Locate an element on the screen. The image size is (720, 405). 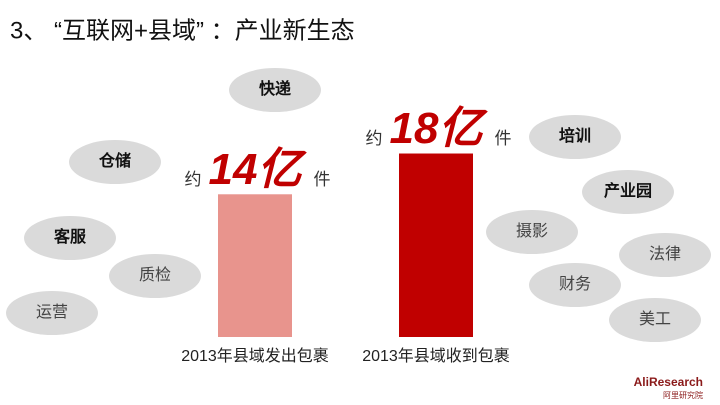
bubble-label: 法律 is located at coordinates (665, 254).